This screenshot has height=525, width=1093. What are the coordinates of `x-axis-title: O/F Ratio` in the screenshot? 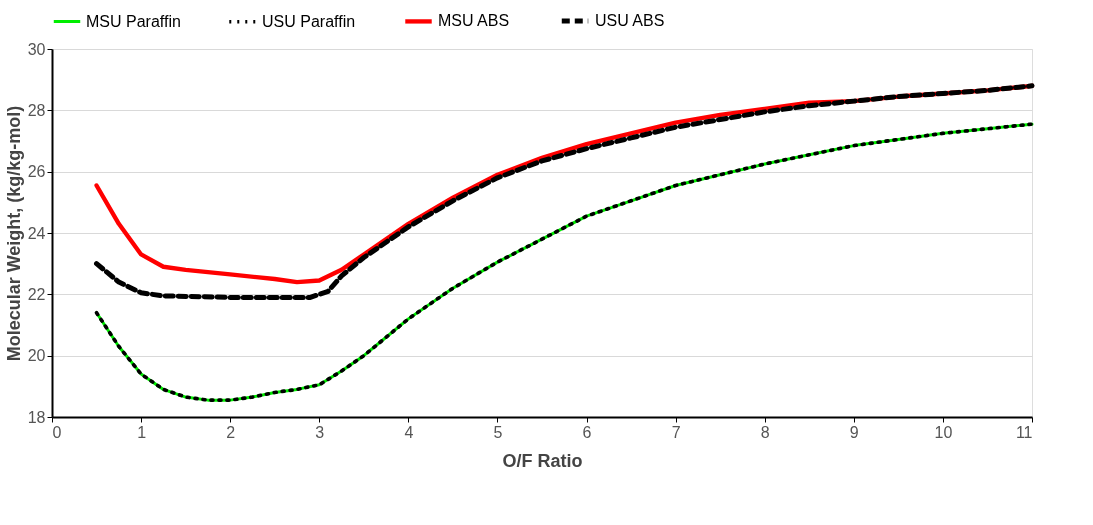 It's located at (542, 460).